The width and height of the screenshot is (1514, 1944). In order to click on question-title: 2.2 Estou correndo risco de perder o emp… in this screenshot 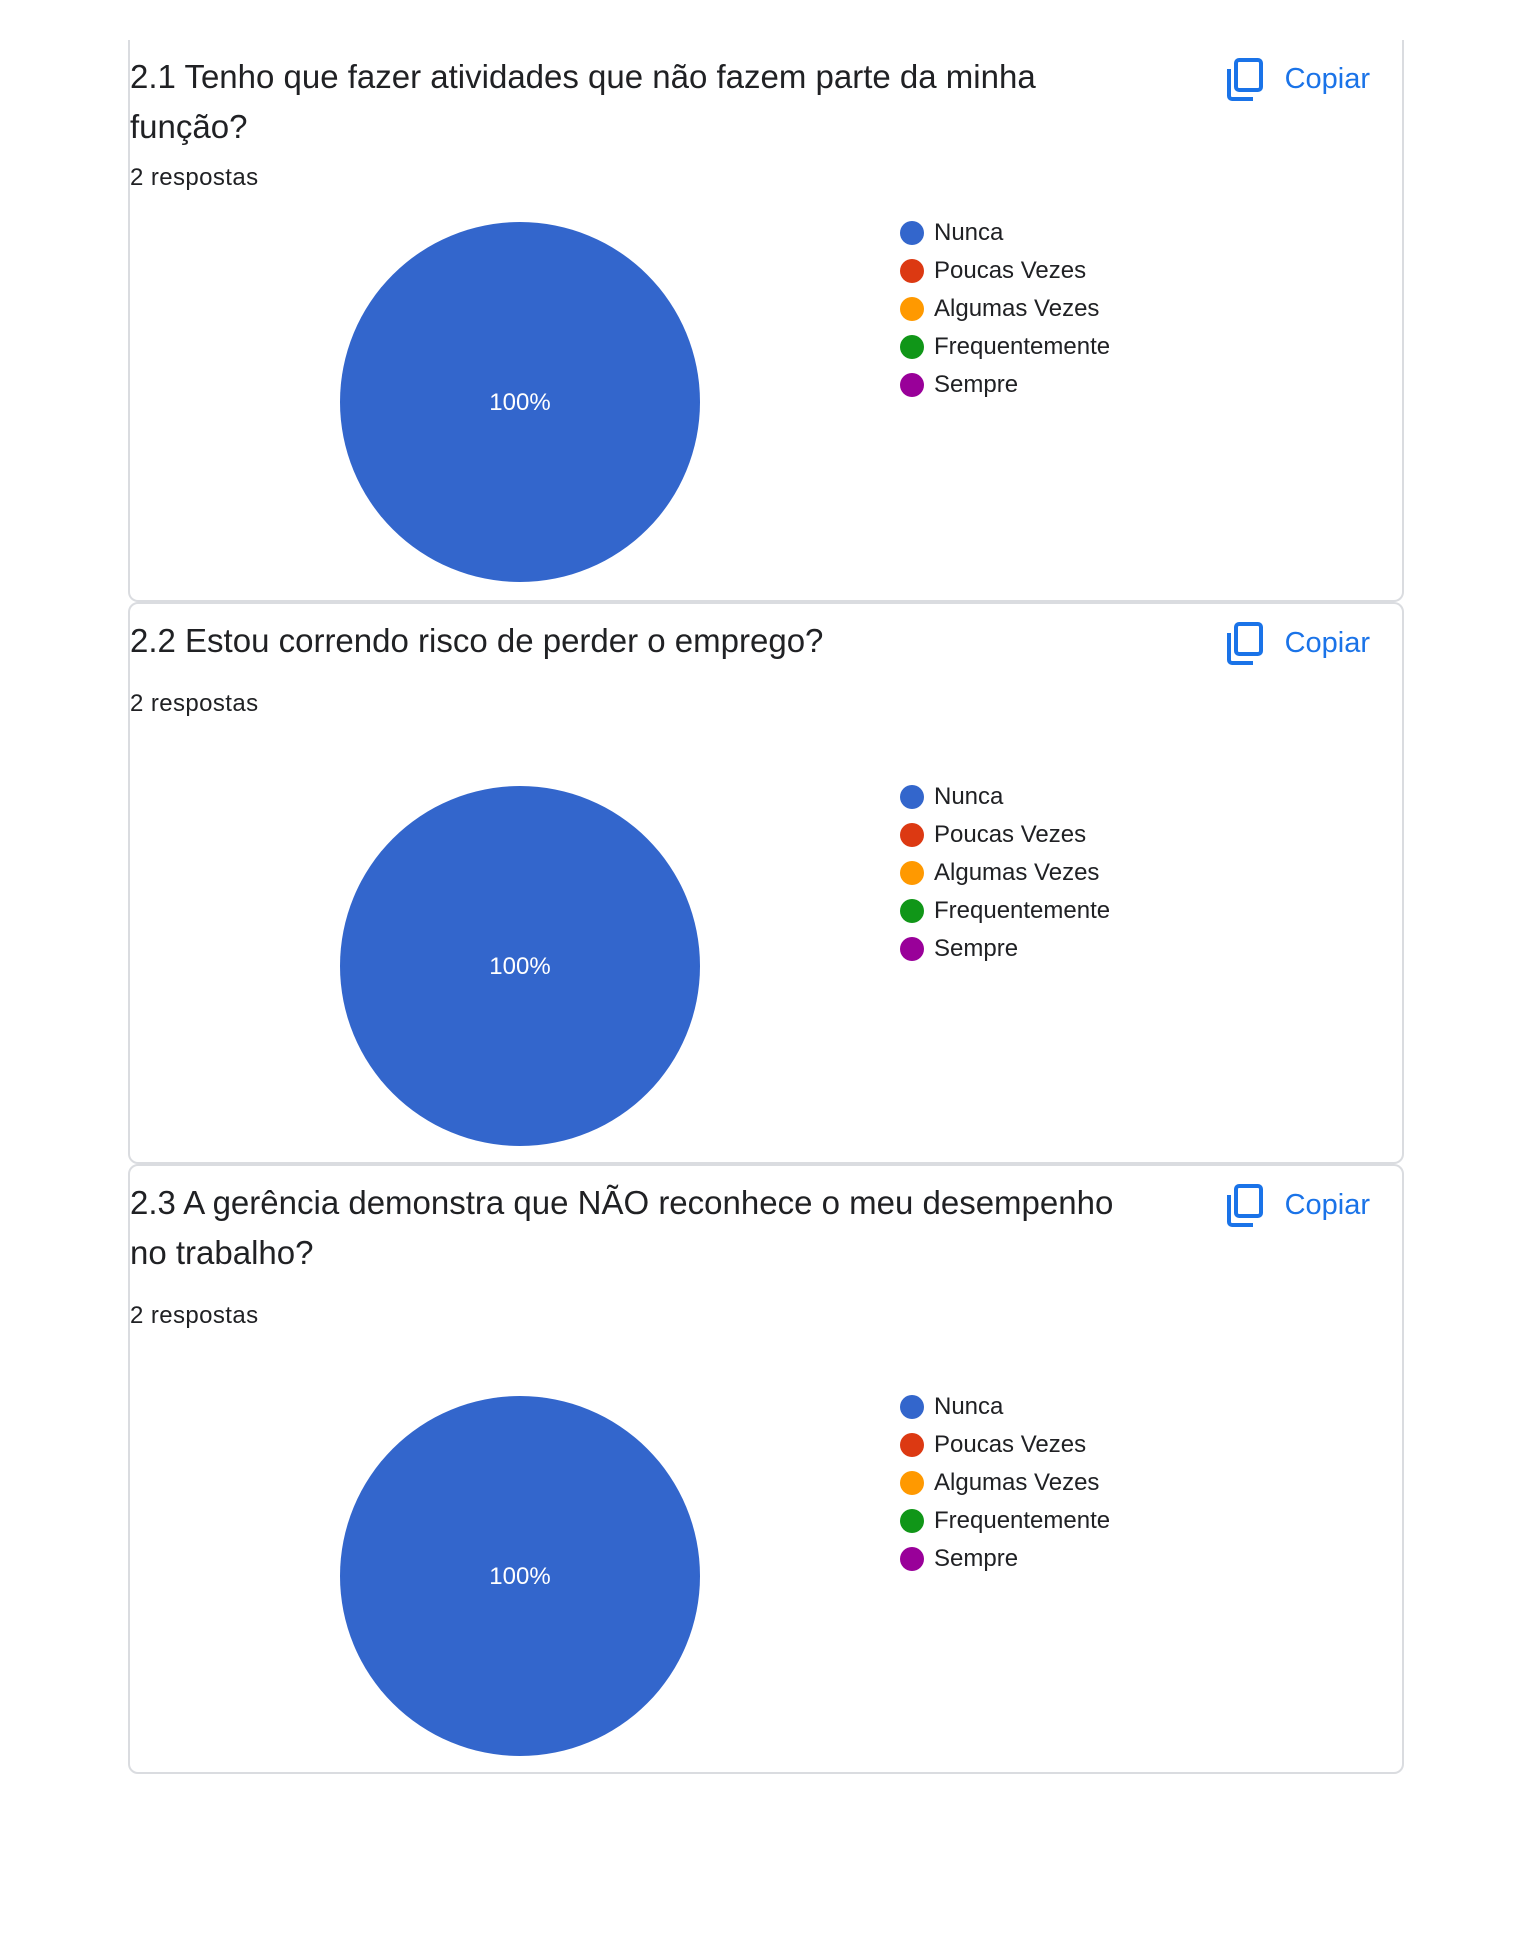, I will do `click(477, 640)`.